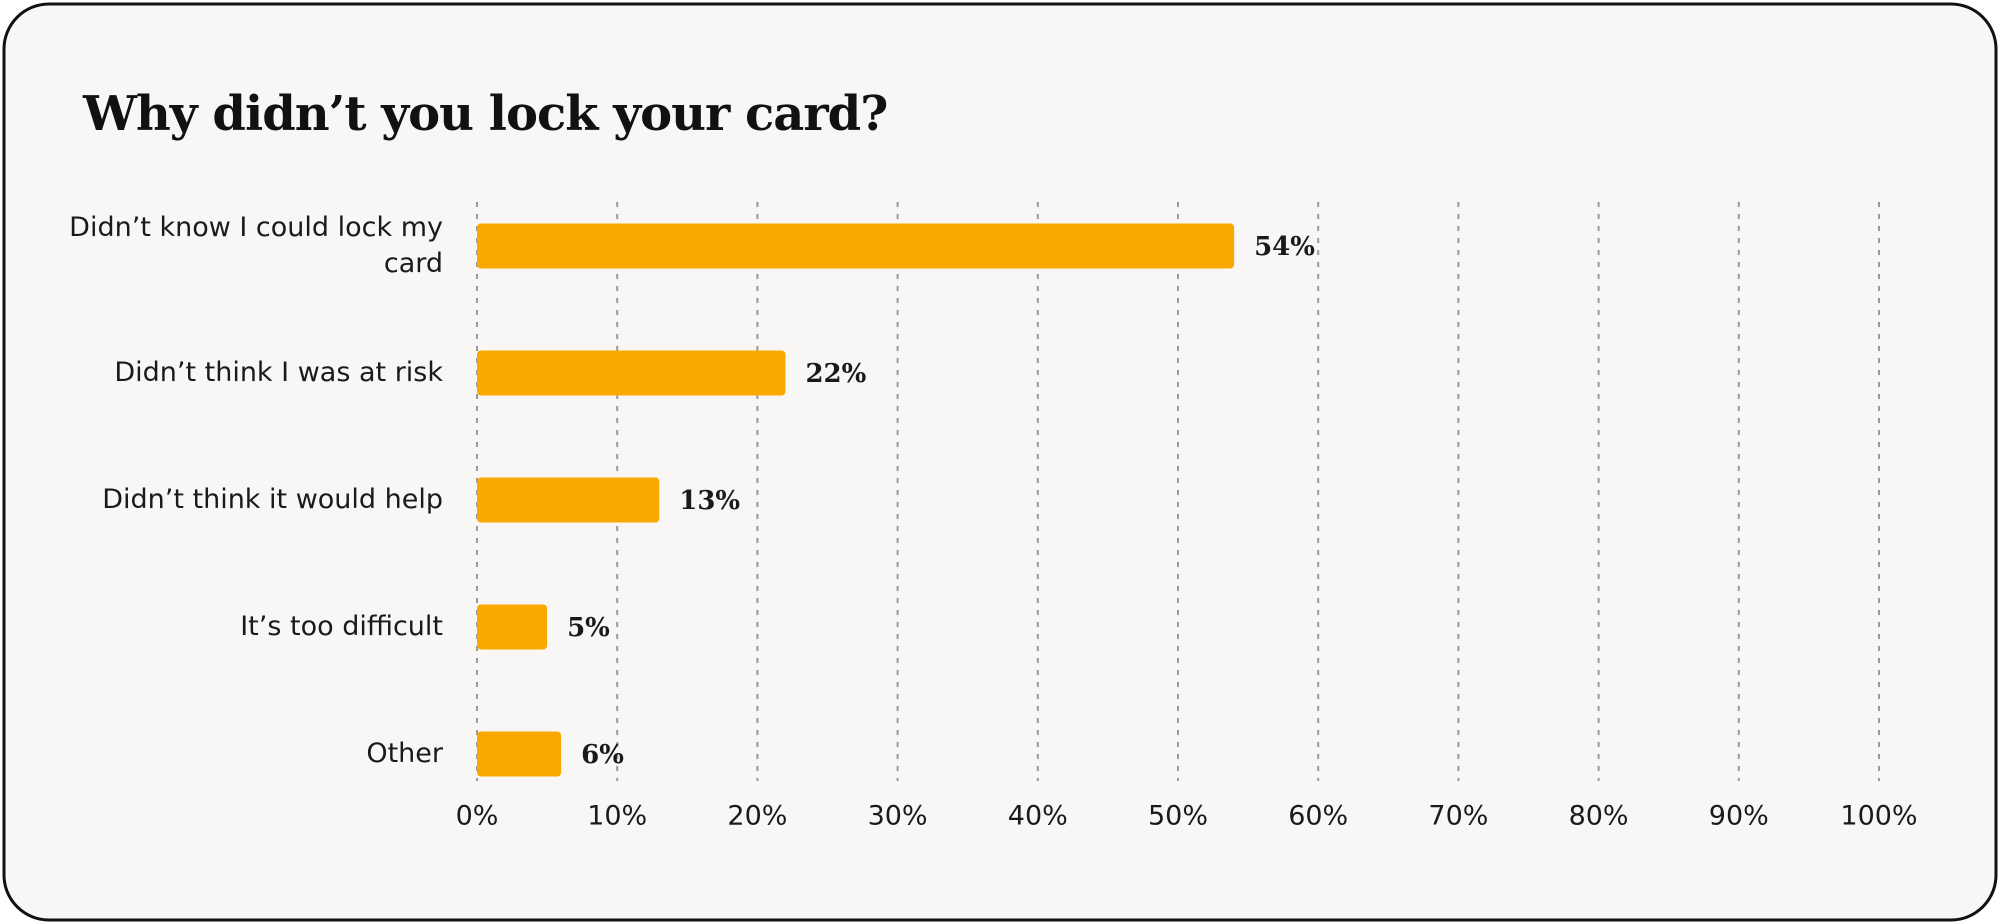 The height and width of the screenshot is (924, 2000). Describe the element at coordinates (1038, 816) in the screenshot. I see `x-tick-label: 40%` at that location.